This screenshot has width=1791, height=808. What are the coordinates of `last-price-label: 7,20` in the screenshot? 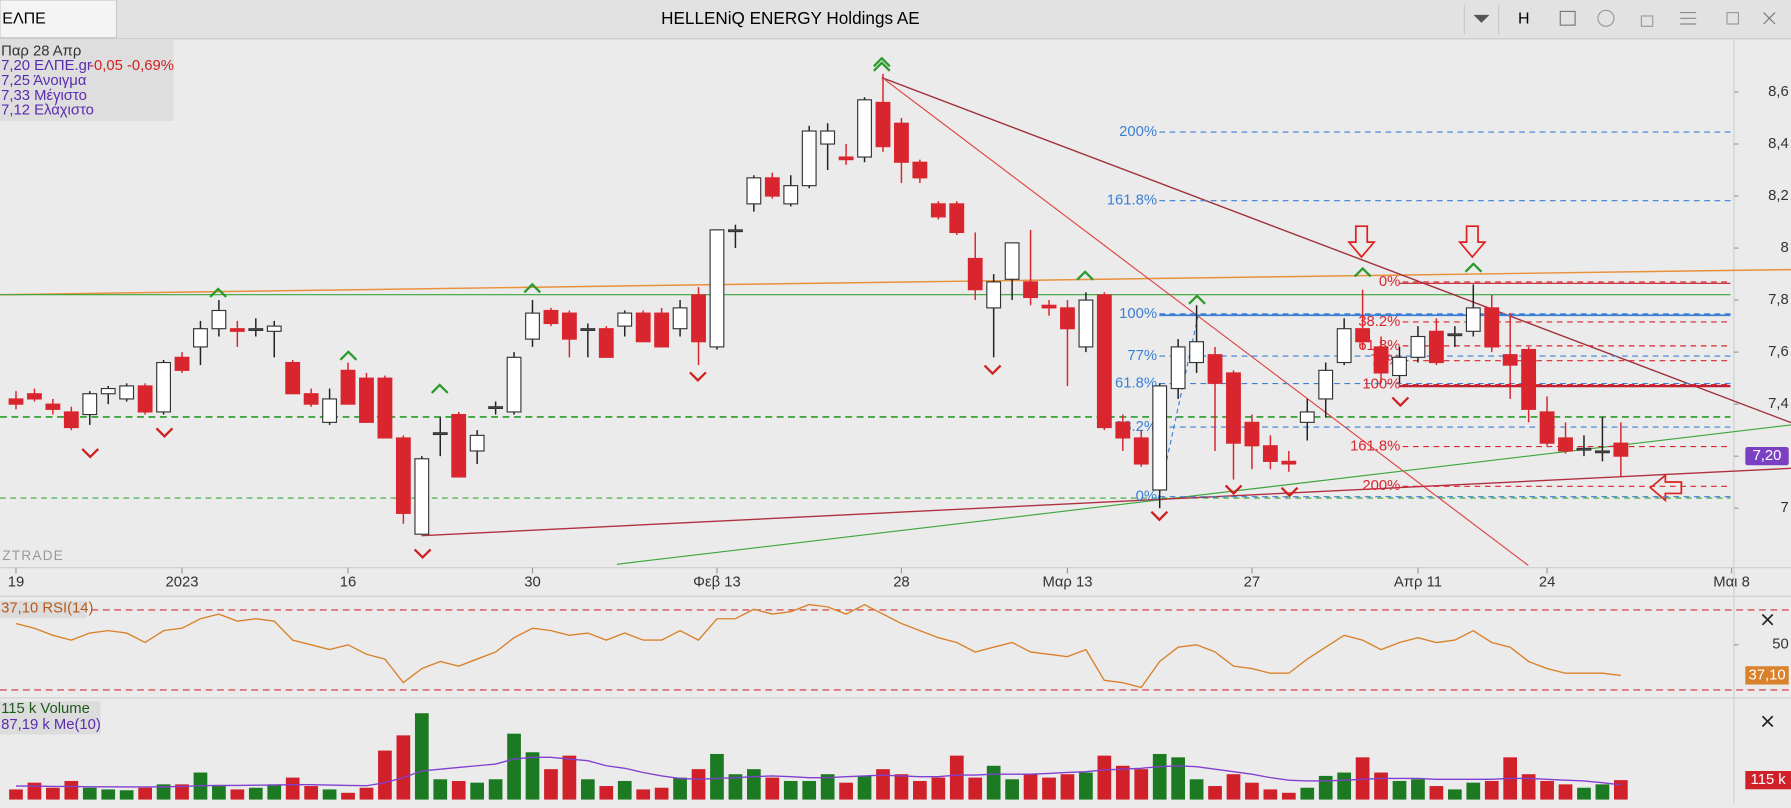 It's located at (1767, 456).